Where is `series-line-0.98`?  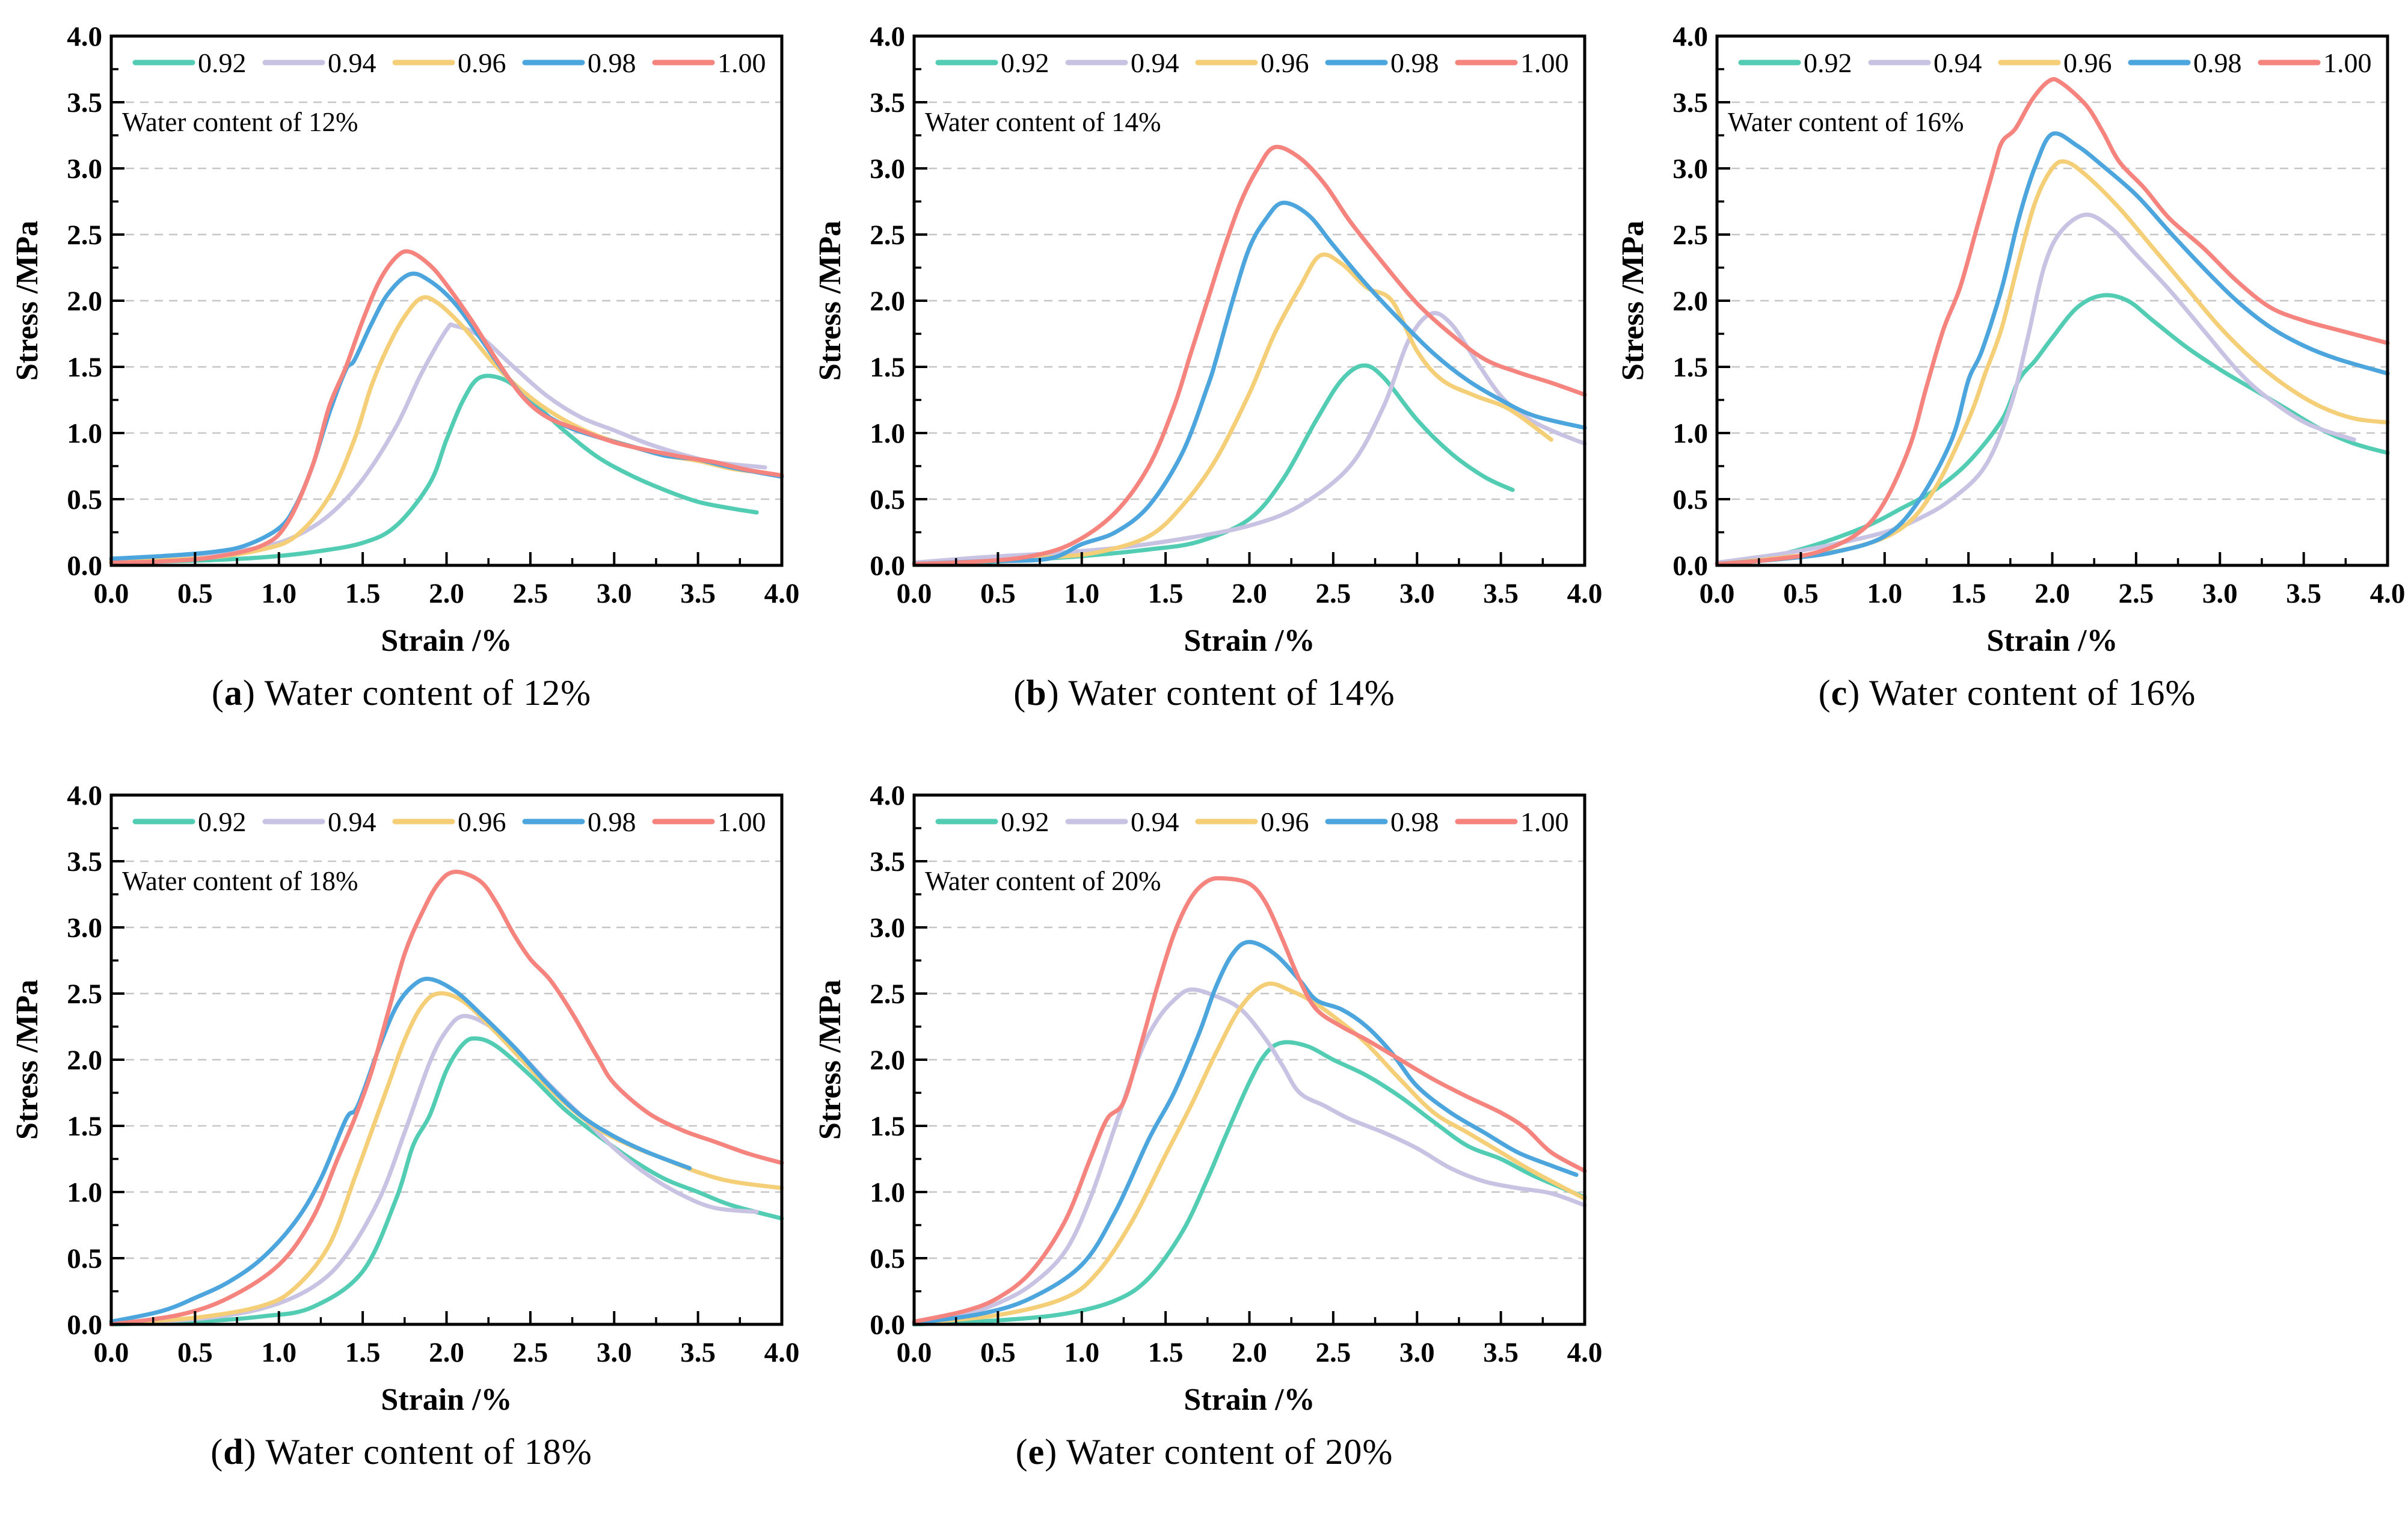 series-line-0.98 is located at coordinates (446, 416).